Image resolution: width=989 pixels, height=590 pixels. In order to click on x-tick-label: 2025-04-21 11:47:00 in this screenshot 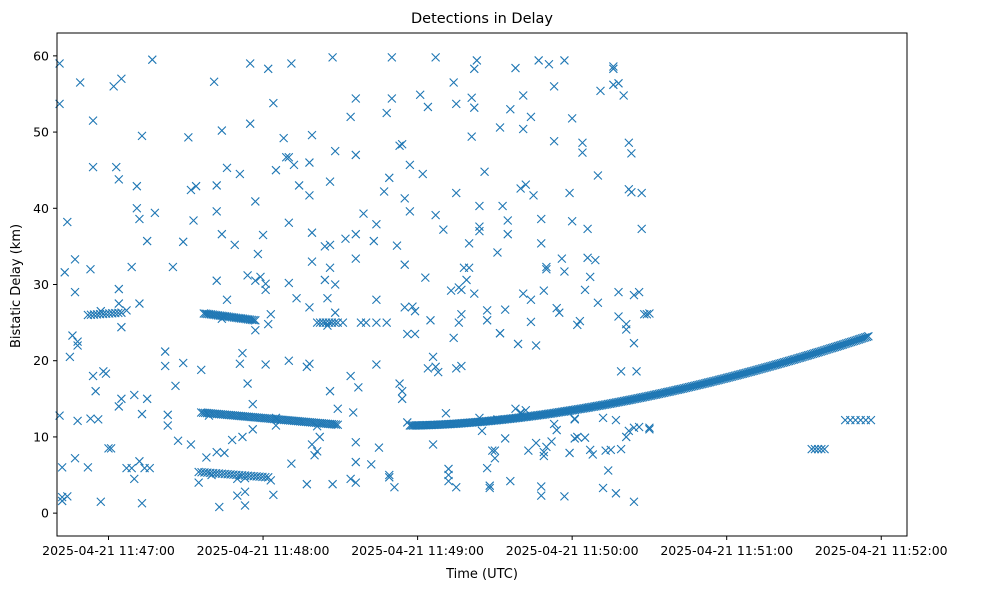, I will do `click(108, 550)`.